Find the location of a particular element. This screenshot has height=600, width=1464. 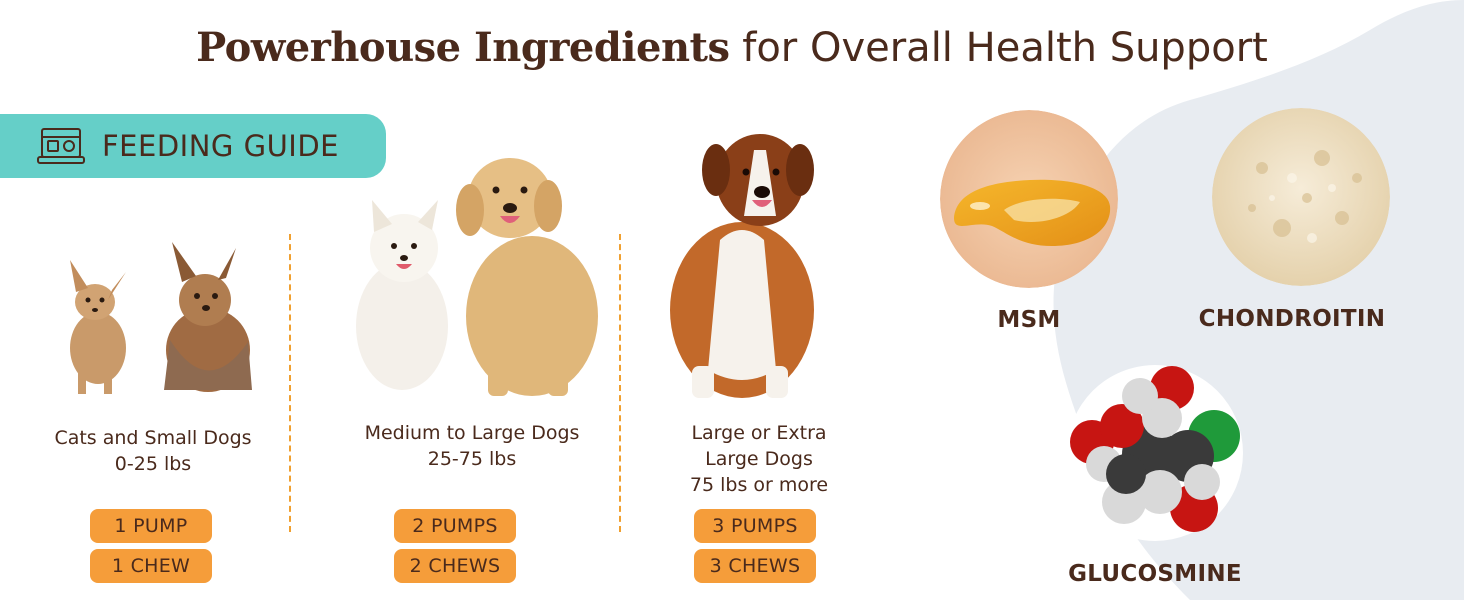

column-label-line: Cats and Small Dogs is located at coordinates (153, 438).